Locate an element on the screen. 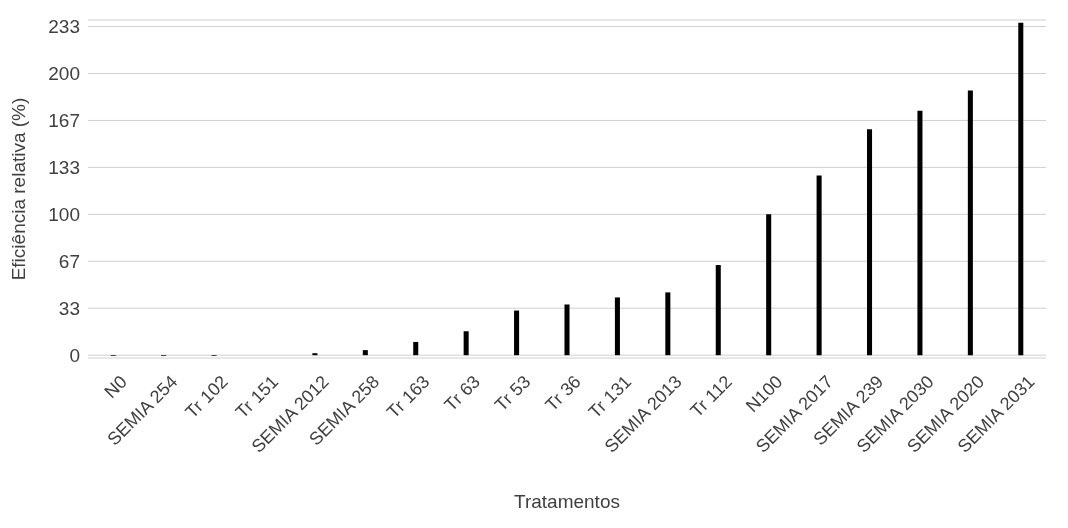  x-tick-label: Tr 163 is located at coordinates (408, 397).